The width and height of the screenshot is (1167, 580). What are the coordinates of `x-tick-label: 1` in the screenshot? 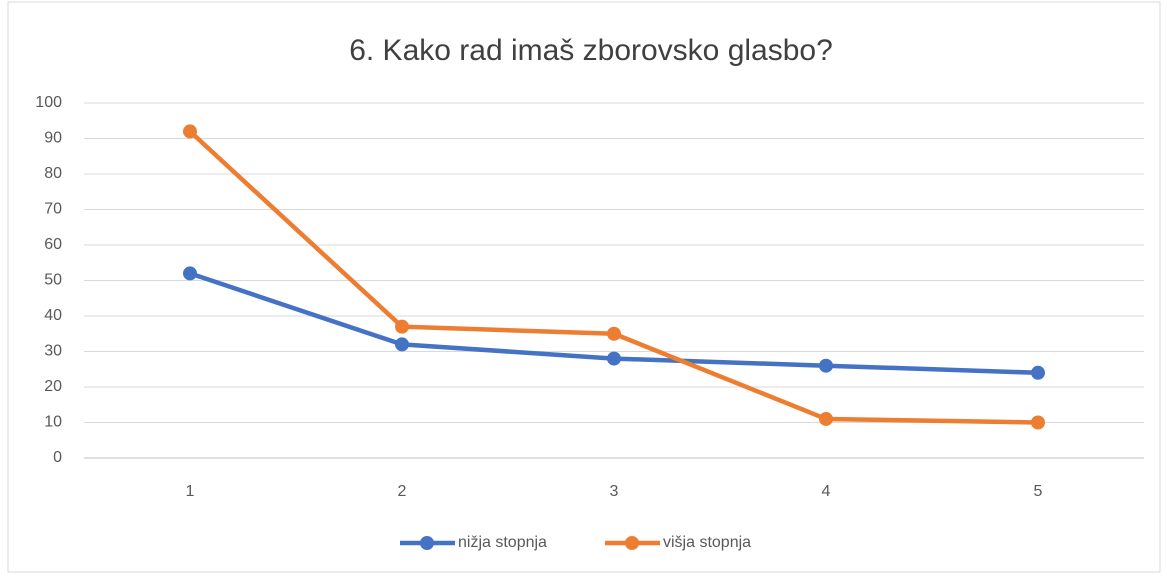 It's located at (190, 491).